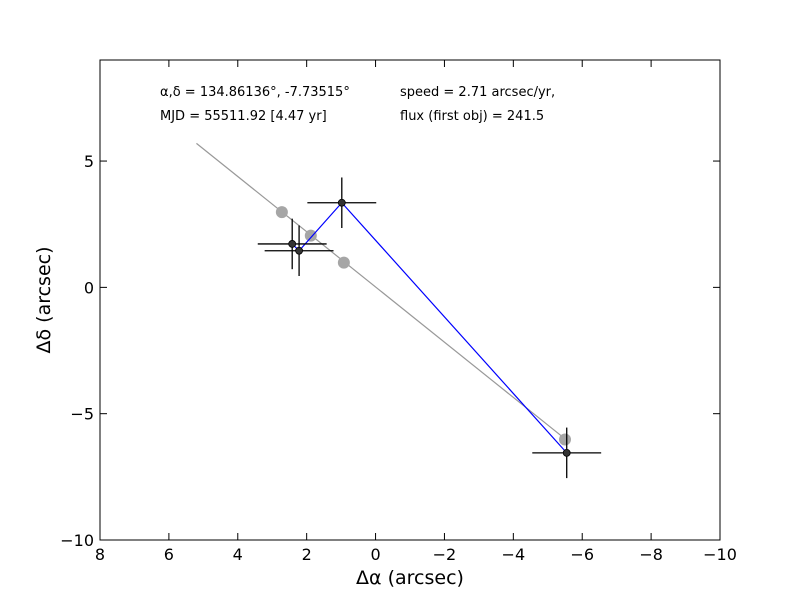  What do you see at coordinates (89, 287) in the screenshot?
I see `y-tick-label: 0` at bounding box center [89, 287].